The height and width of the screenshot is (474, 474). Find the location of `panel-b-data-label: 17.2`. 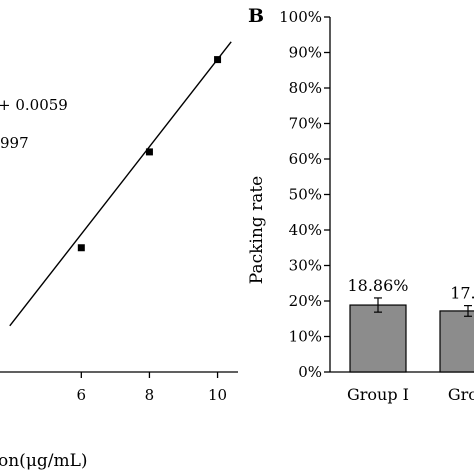

panel-b-data-label: 17.2 is located at coordinates (462, 293).